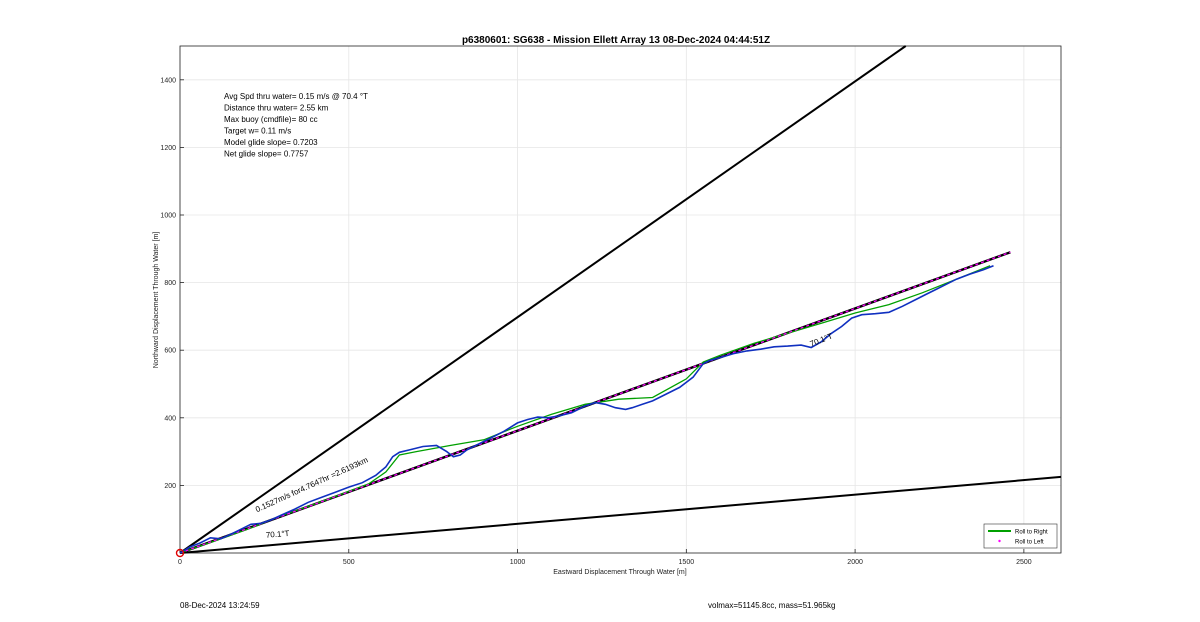  I want to click on x-tick-label: 0, so click(180, 562).